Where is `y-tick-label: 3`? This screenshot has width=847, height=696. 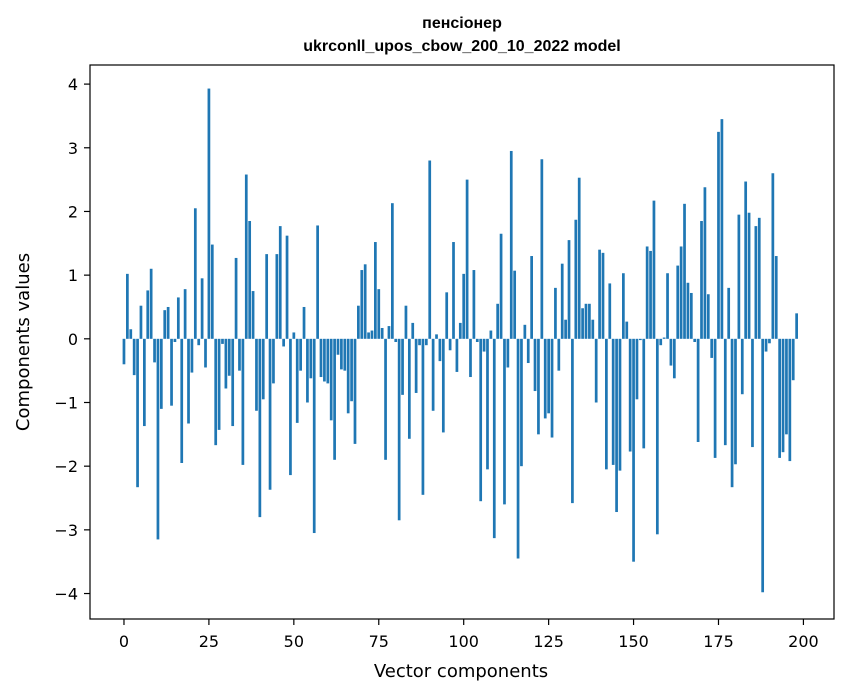
y-tick-label: 3 is located at coordinates (73, 148).